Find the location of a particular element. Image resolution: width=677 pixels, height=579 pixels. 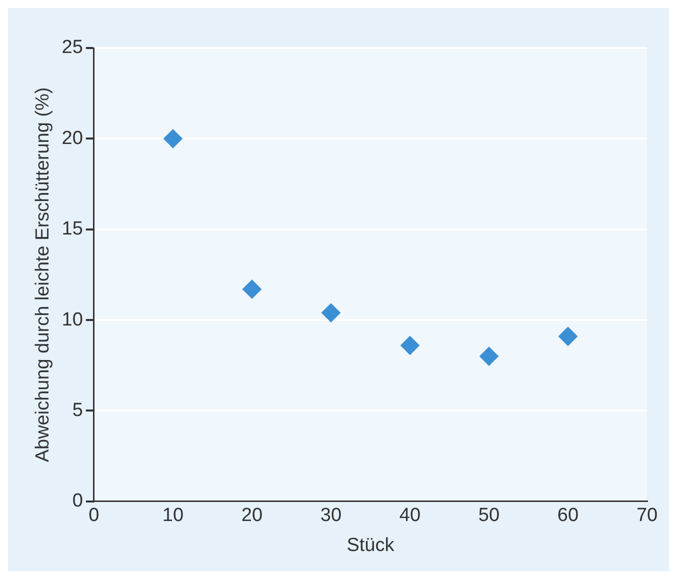

x-tick-label: 70 is located at coordinates (647, 515).